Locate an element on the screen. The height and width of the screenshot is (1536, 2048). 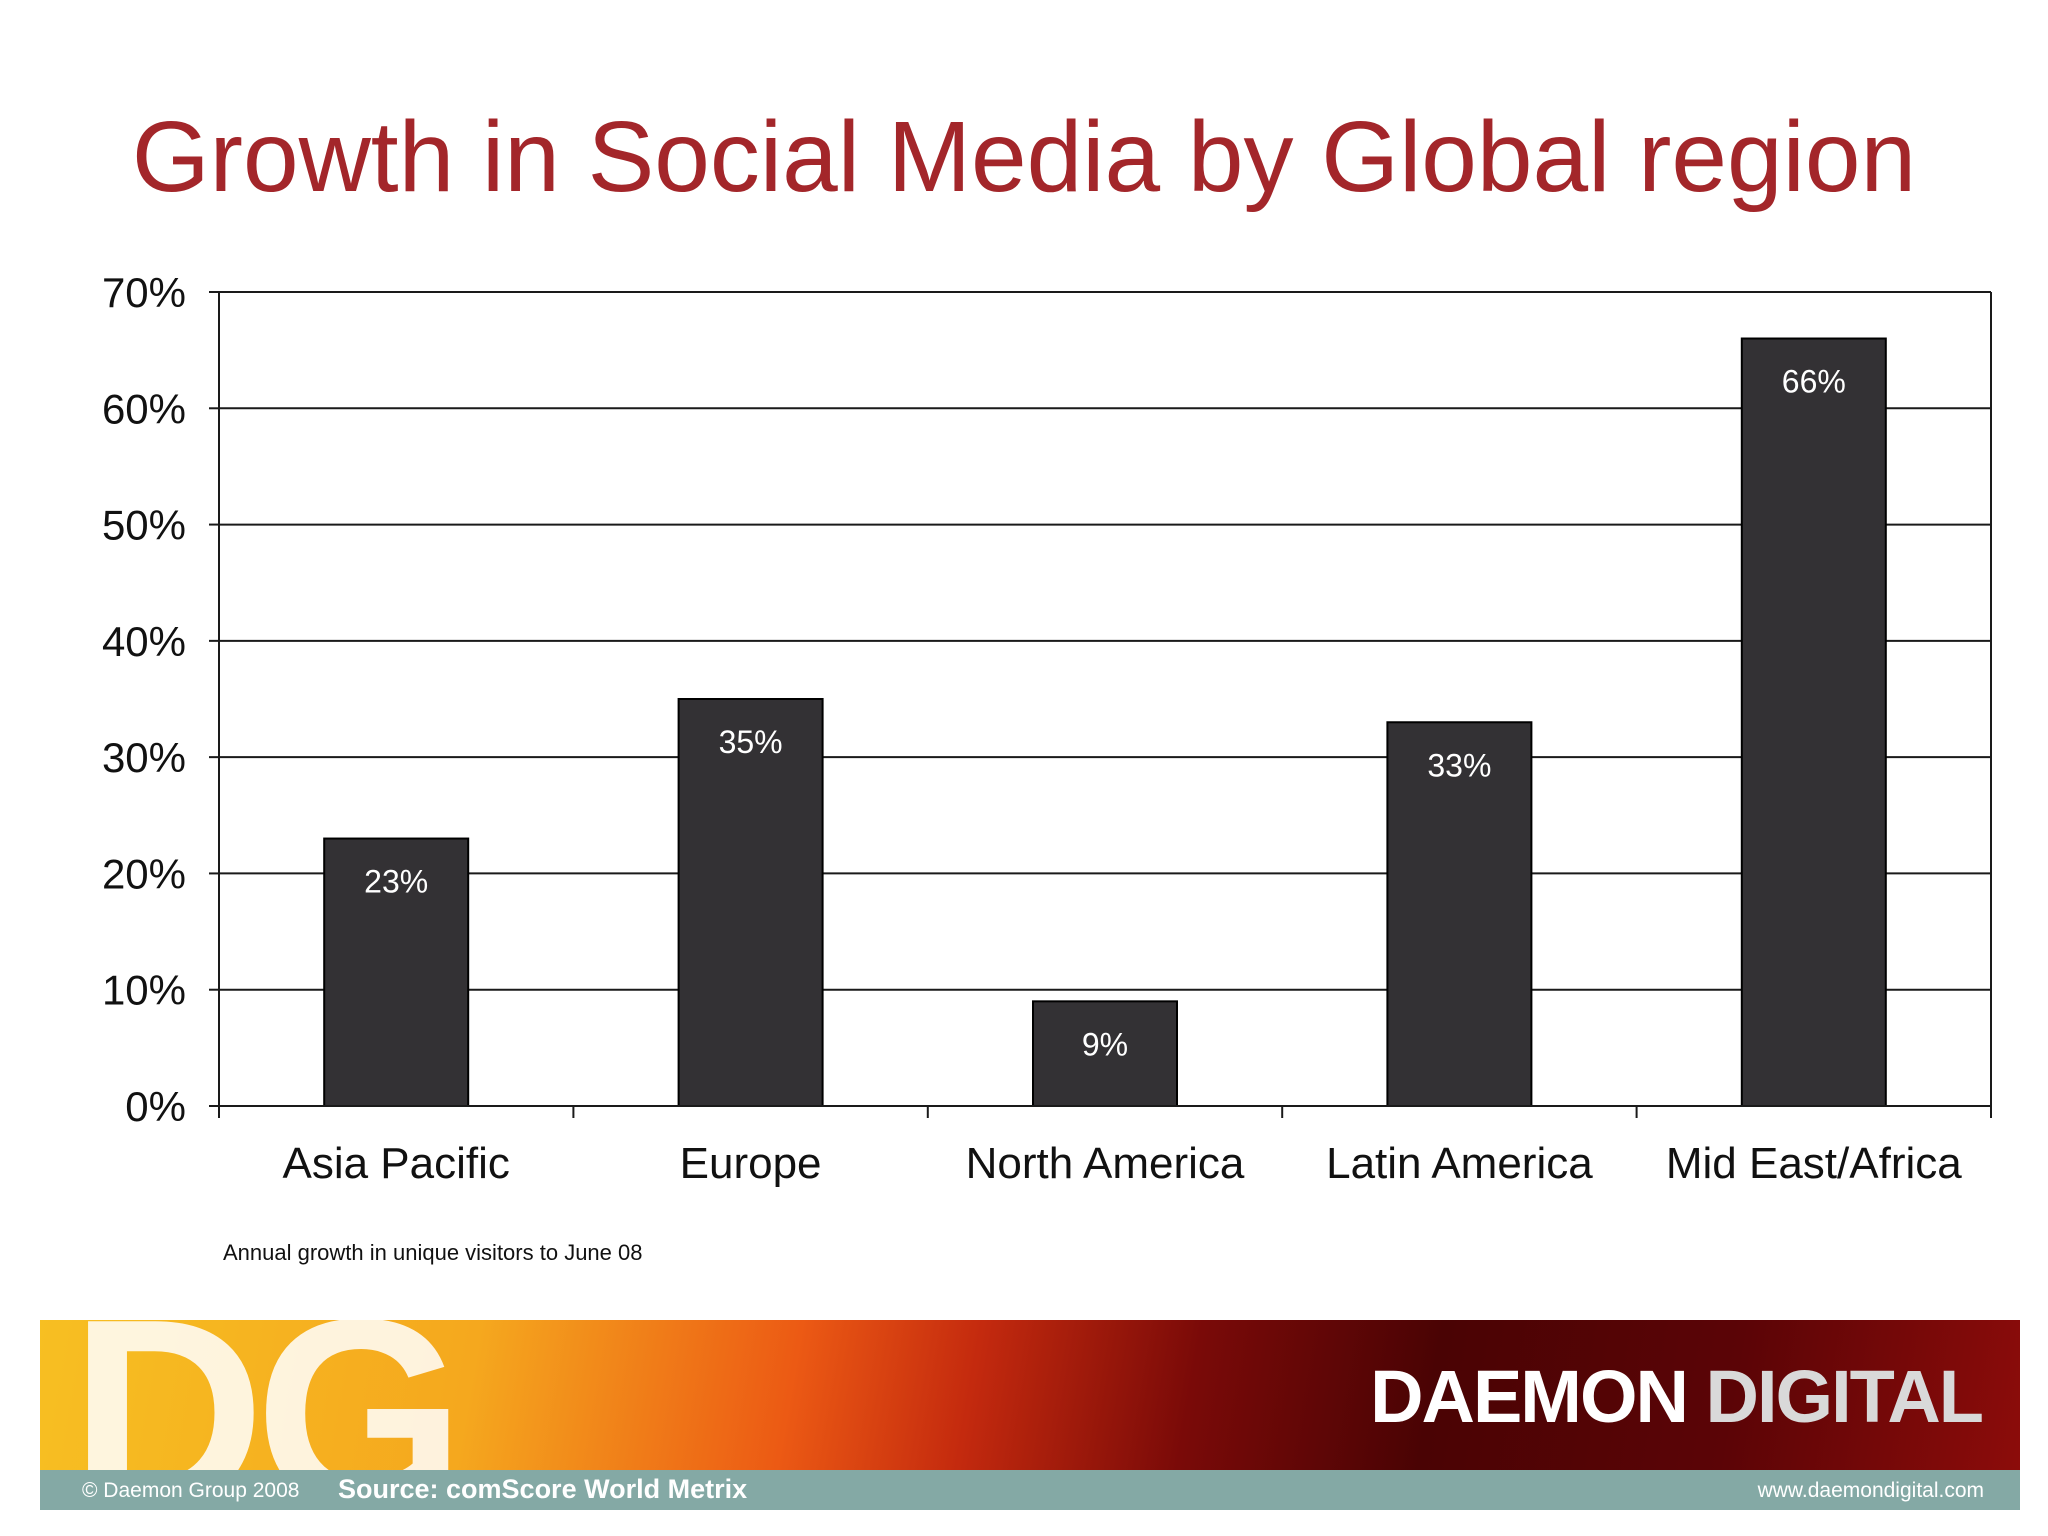
chart-title: Growth in Social Media by Global region is located at coordinates (1024, 157).